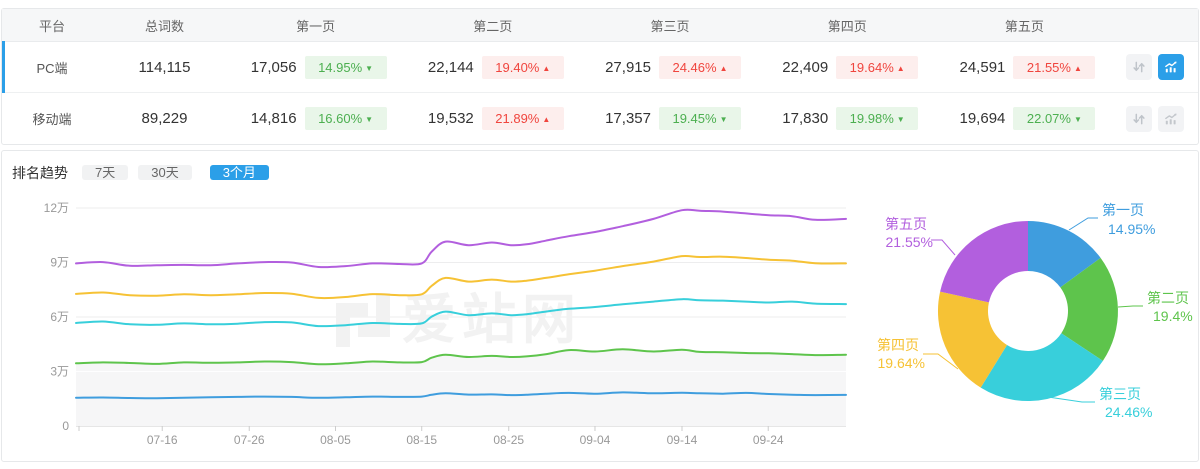 The image size is (1200, 469). What do you see at coordinates (982, 118) in the screenshot?
I see `page5-count: 19,694` at bounding box center [982, 118].